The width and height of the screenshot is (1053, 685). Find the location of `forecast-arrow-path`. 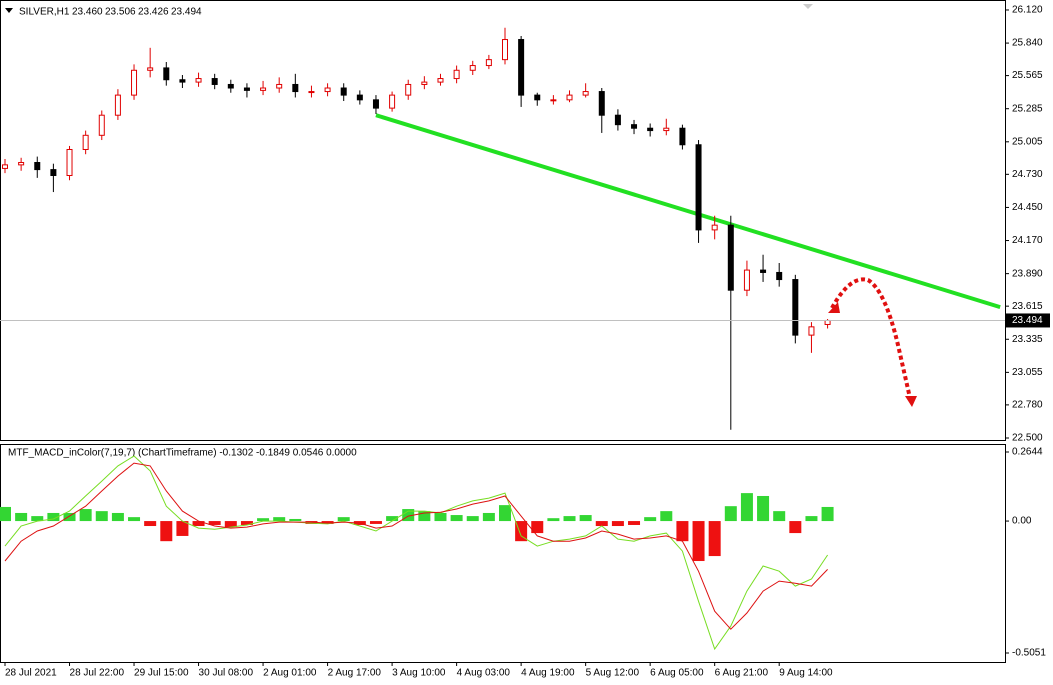

forecast-arrow-path is located at coordinates (871, 338).